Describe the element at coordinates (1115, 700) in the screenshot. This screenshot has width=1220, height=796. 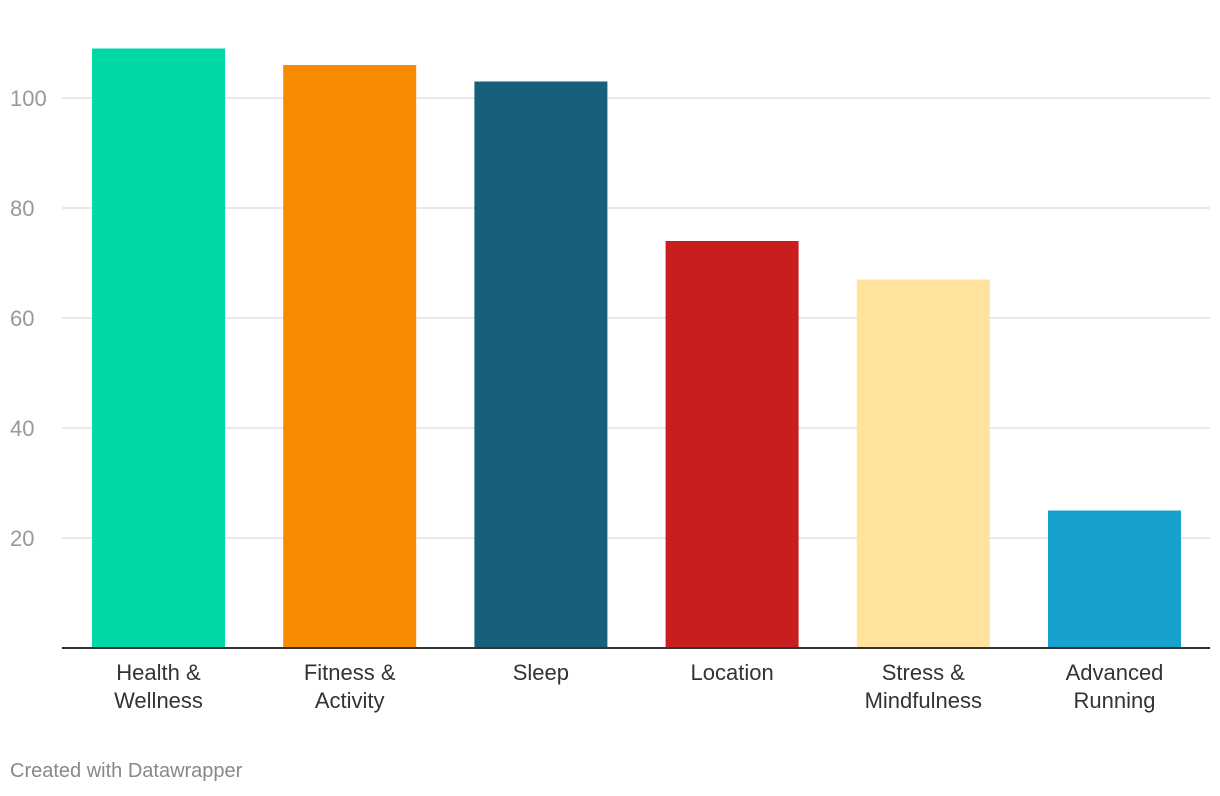
I see `x-category-label: Running` at that location.